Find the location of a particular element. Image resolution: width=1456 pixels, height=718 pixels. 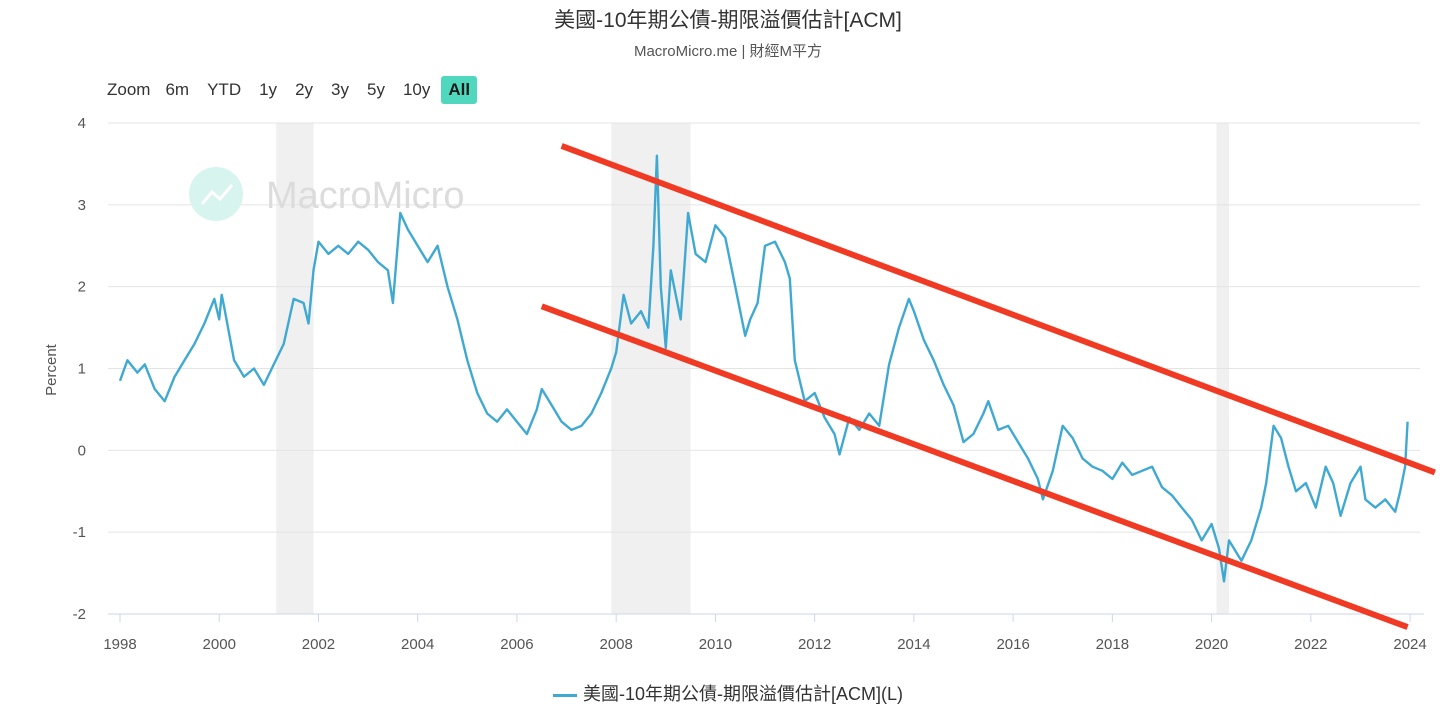

range-button-5y: 5y is located at coordinates (376, 89).